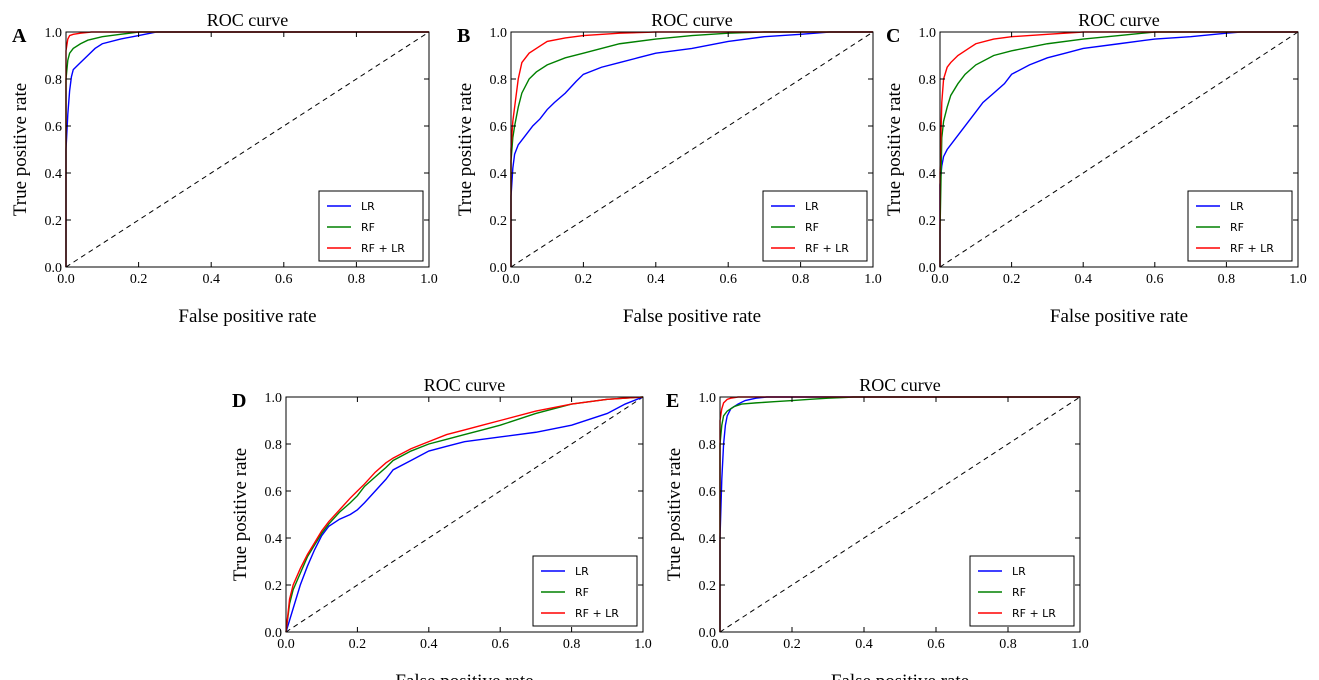 This screenshot has width=1319, height=680. I want to click on panel-label: D, so click(239, 401).